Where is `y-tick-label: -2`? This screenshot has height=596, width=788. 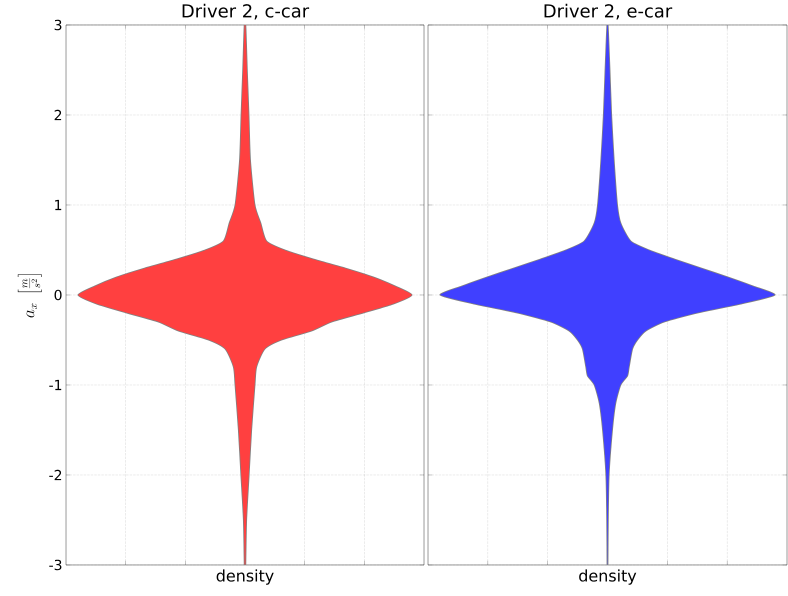 y-tick-label: -2 is located at coordinates (55, 475).